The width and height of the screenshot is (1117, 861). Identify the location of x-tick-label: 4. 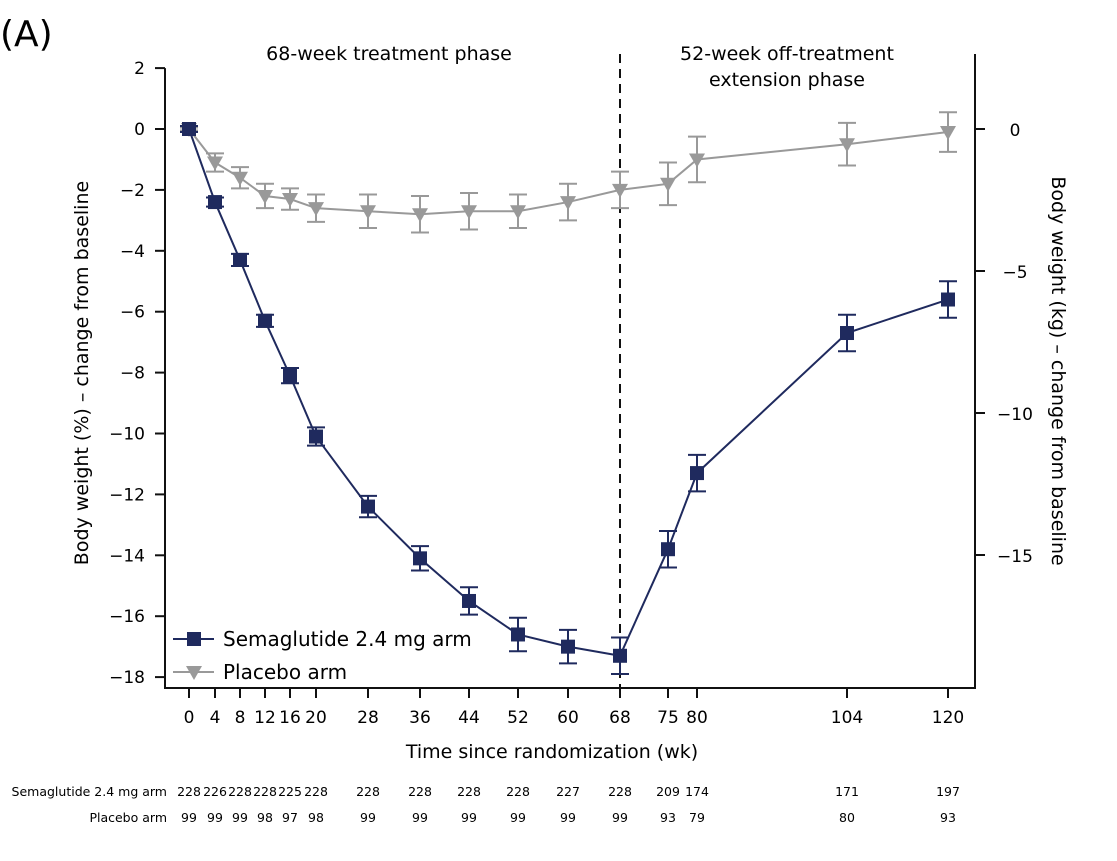
(215, 718).